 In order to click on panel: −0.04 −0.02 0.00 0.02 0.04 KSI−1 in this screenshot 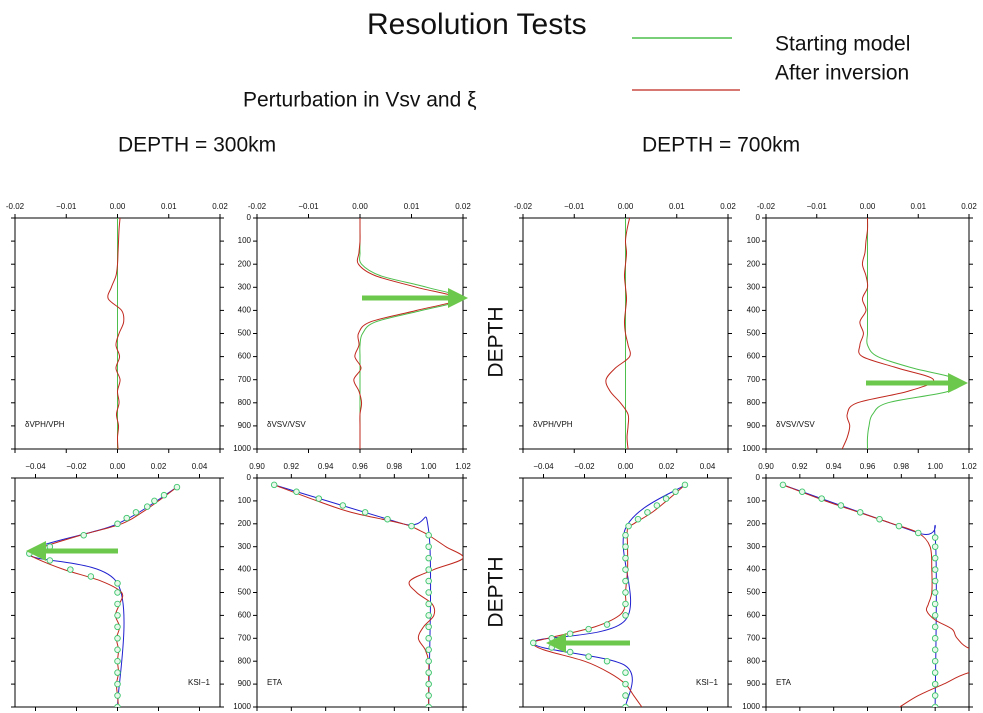, I will do `click(625, 586)`.